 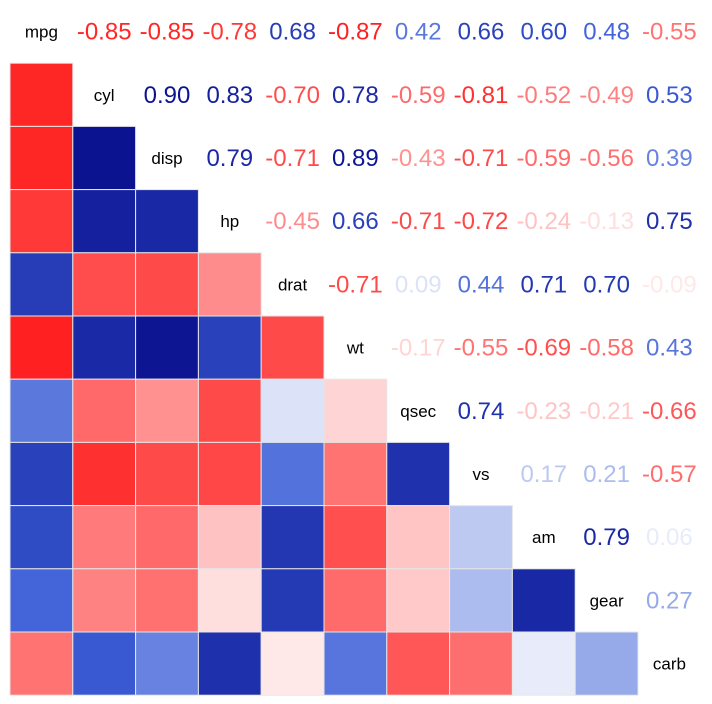 I want to click on coef-label-mpg-vs: 0.66, so click(x=481, y=32).